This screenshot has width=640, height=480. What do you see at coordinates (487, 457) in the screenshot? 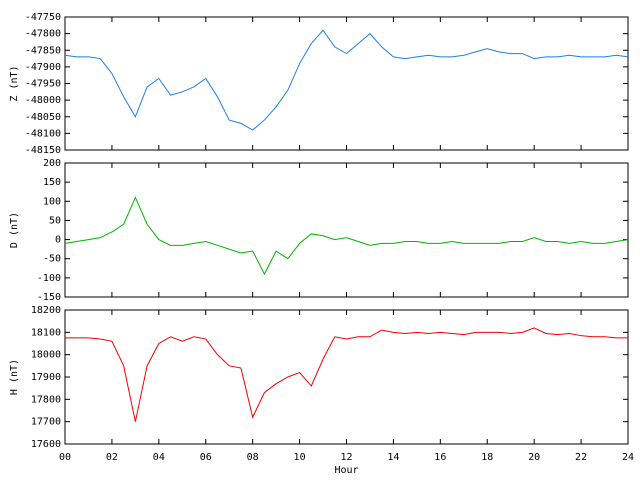
I see `x-tick-label: 18` at bounding box center [487, 457].